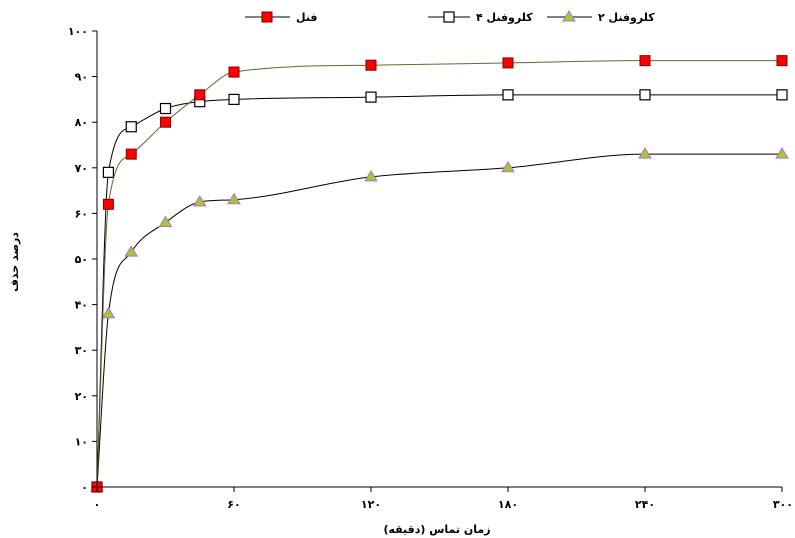 This screenshot has height=538, width=795. I want to click on y-tick-label: ۶۰, so click(81, 213).